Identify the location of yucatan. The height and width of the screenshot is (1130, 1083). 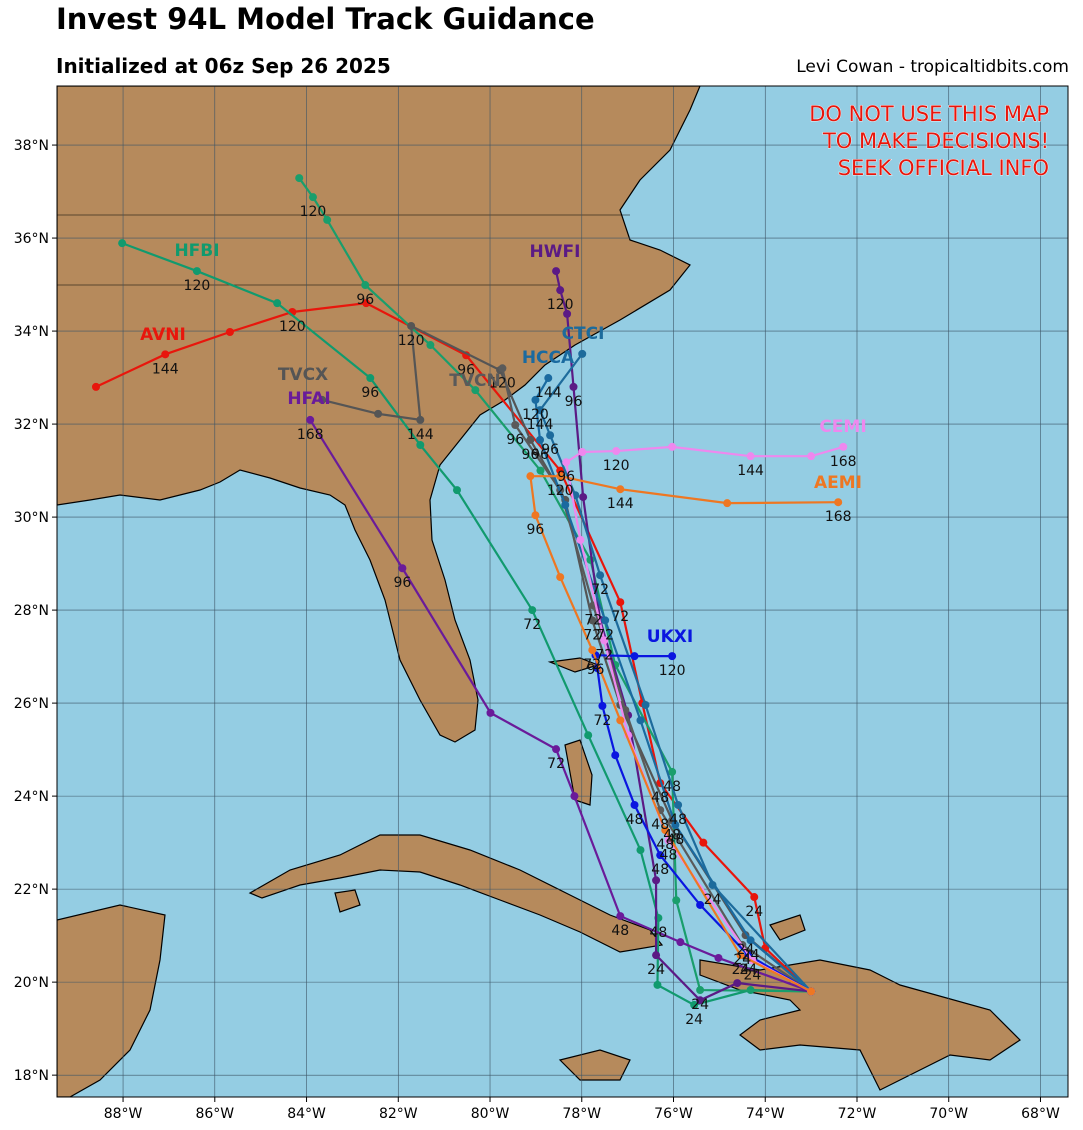
(111, 1000).